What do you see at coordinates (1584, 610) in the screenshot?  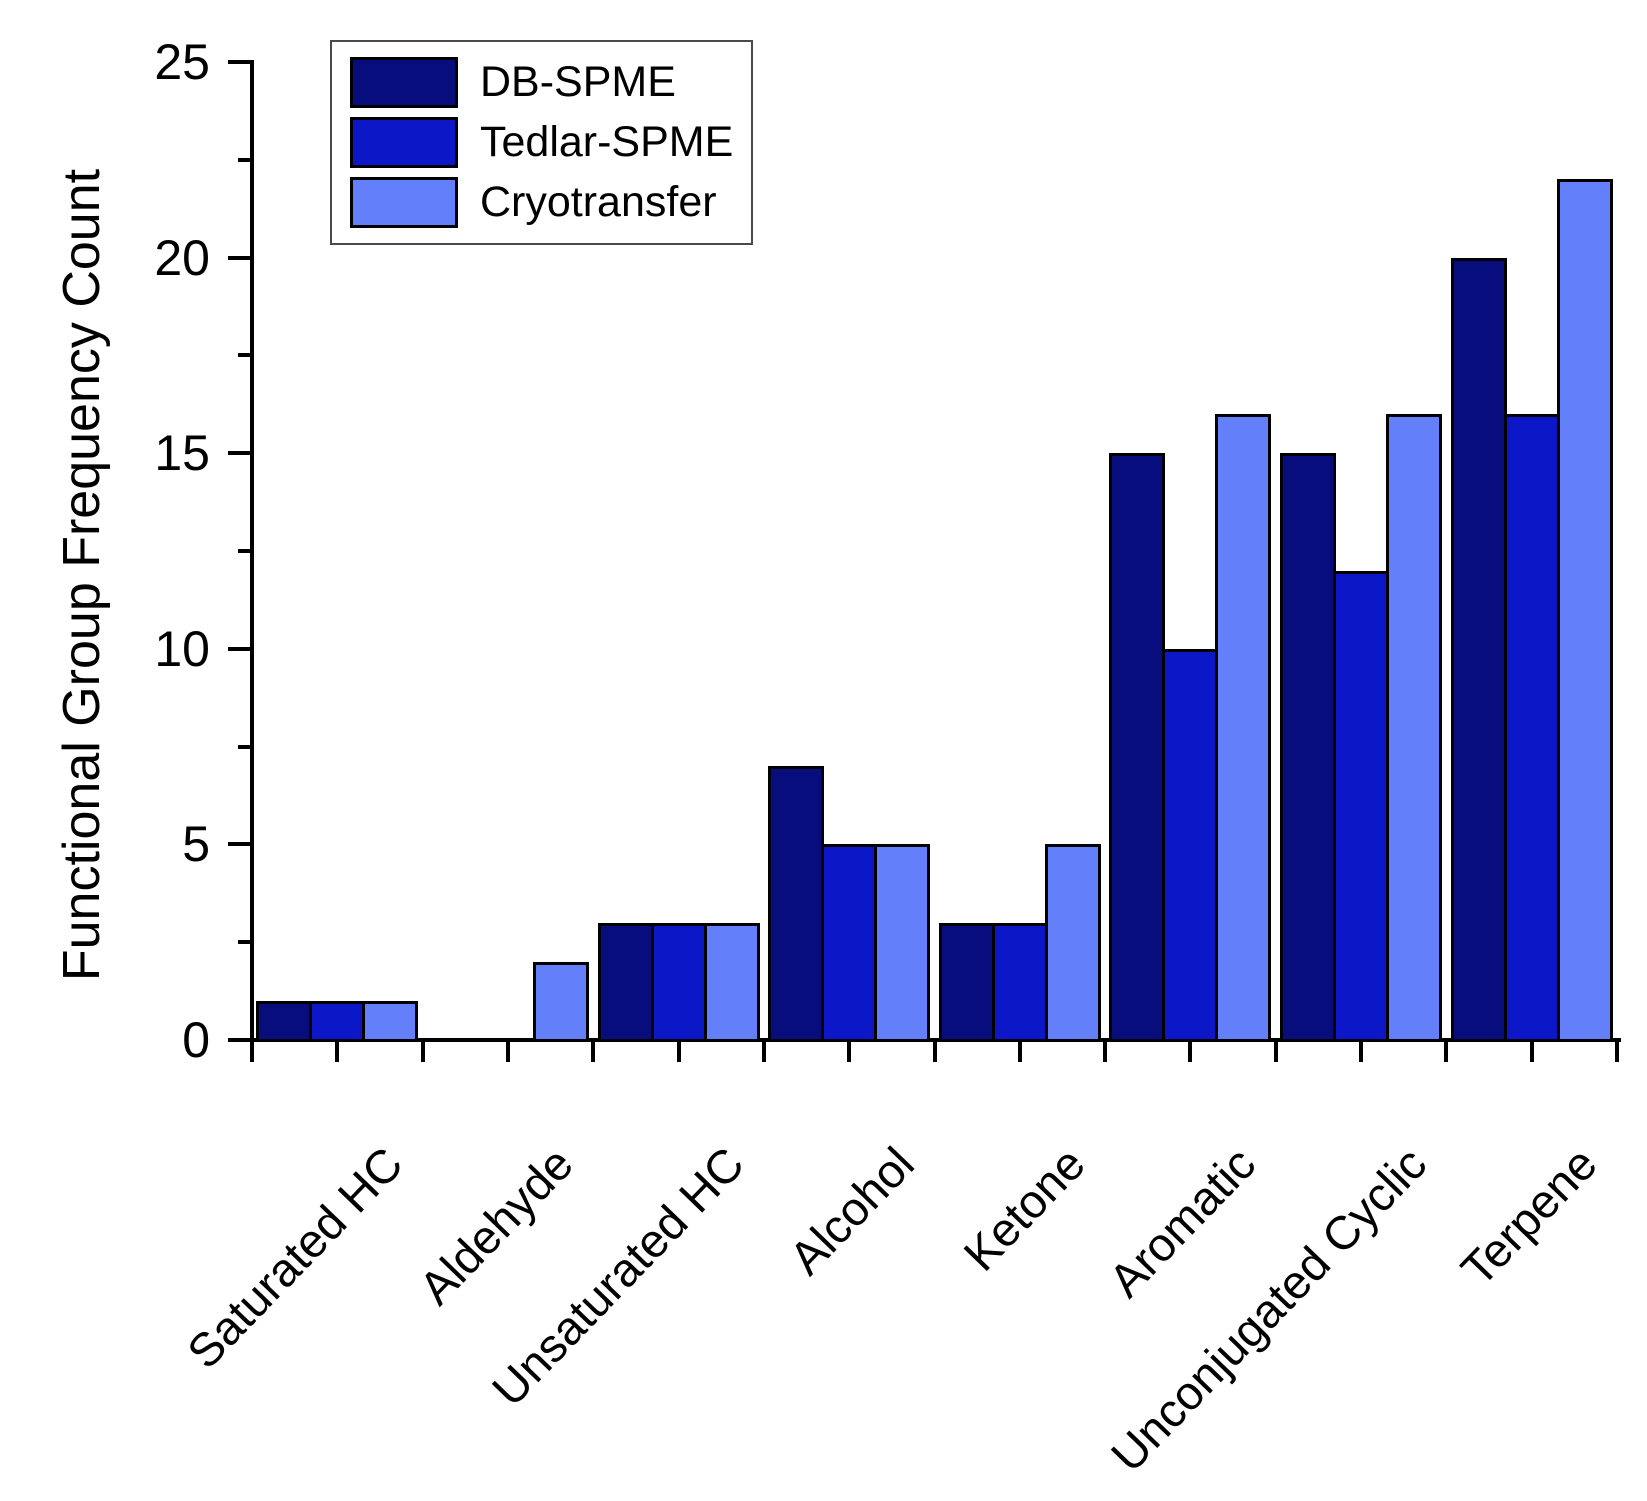 I see `bar-cryotransfer-terpene` at bounding box center [1584, 610].